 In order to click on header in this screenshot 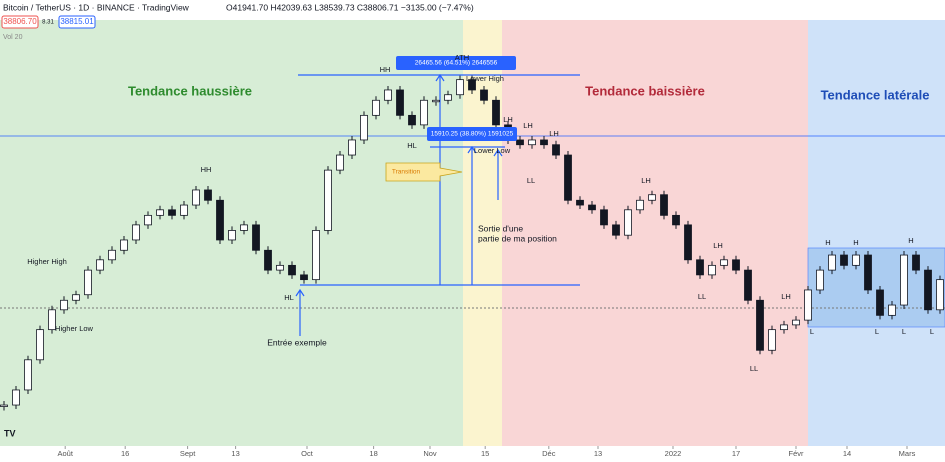, I will do `click(472, 10)`.